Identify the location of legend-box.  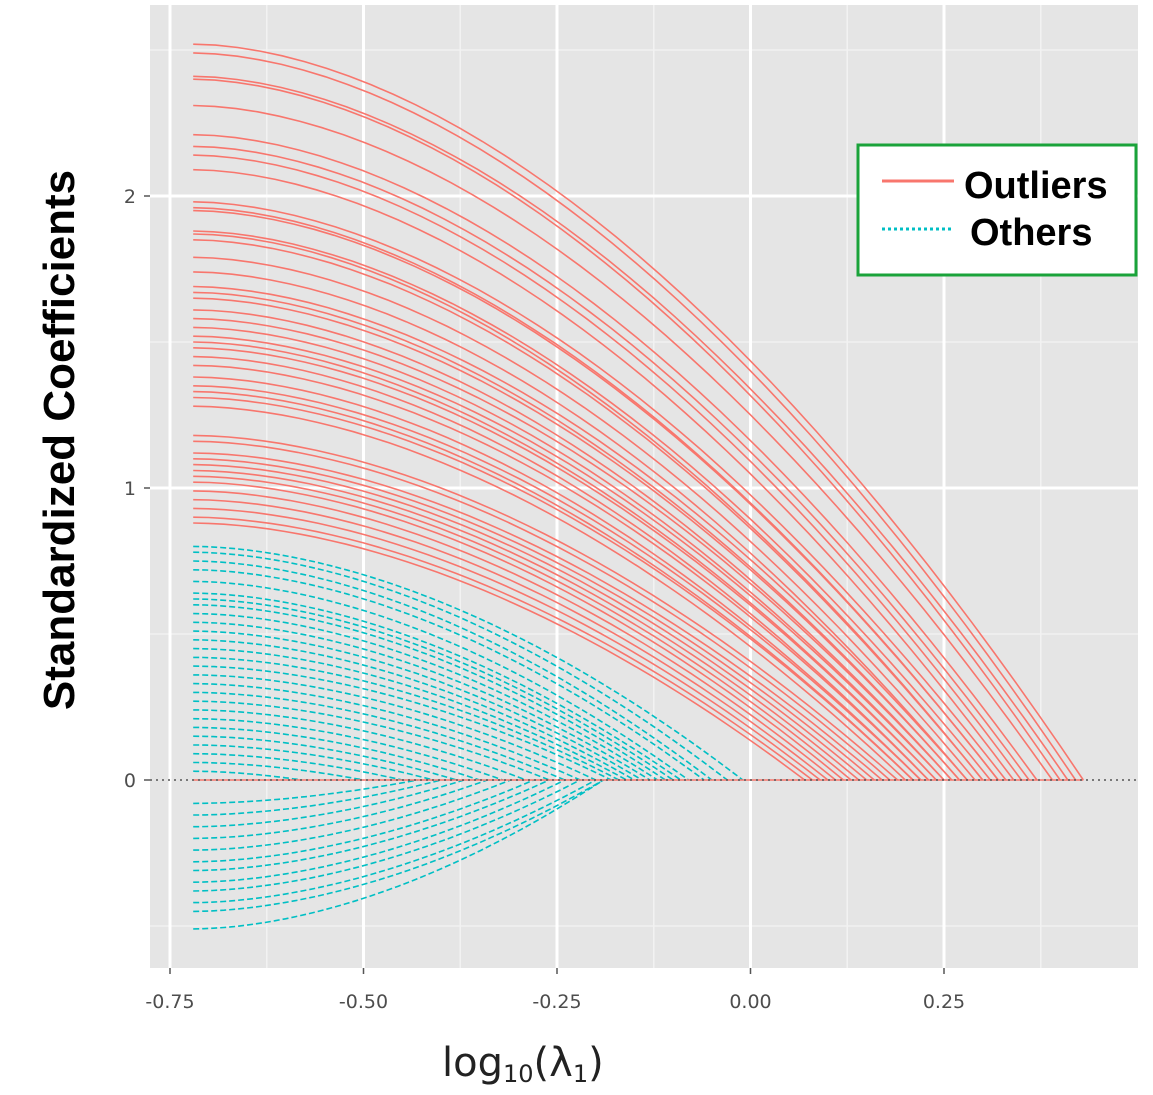
(997, 210).